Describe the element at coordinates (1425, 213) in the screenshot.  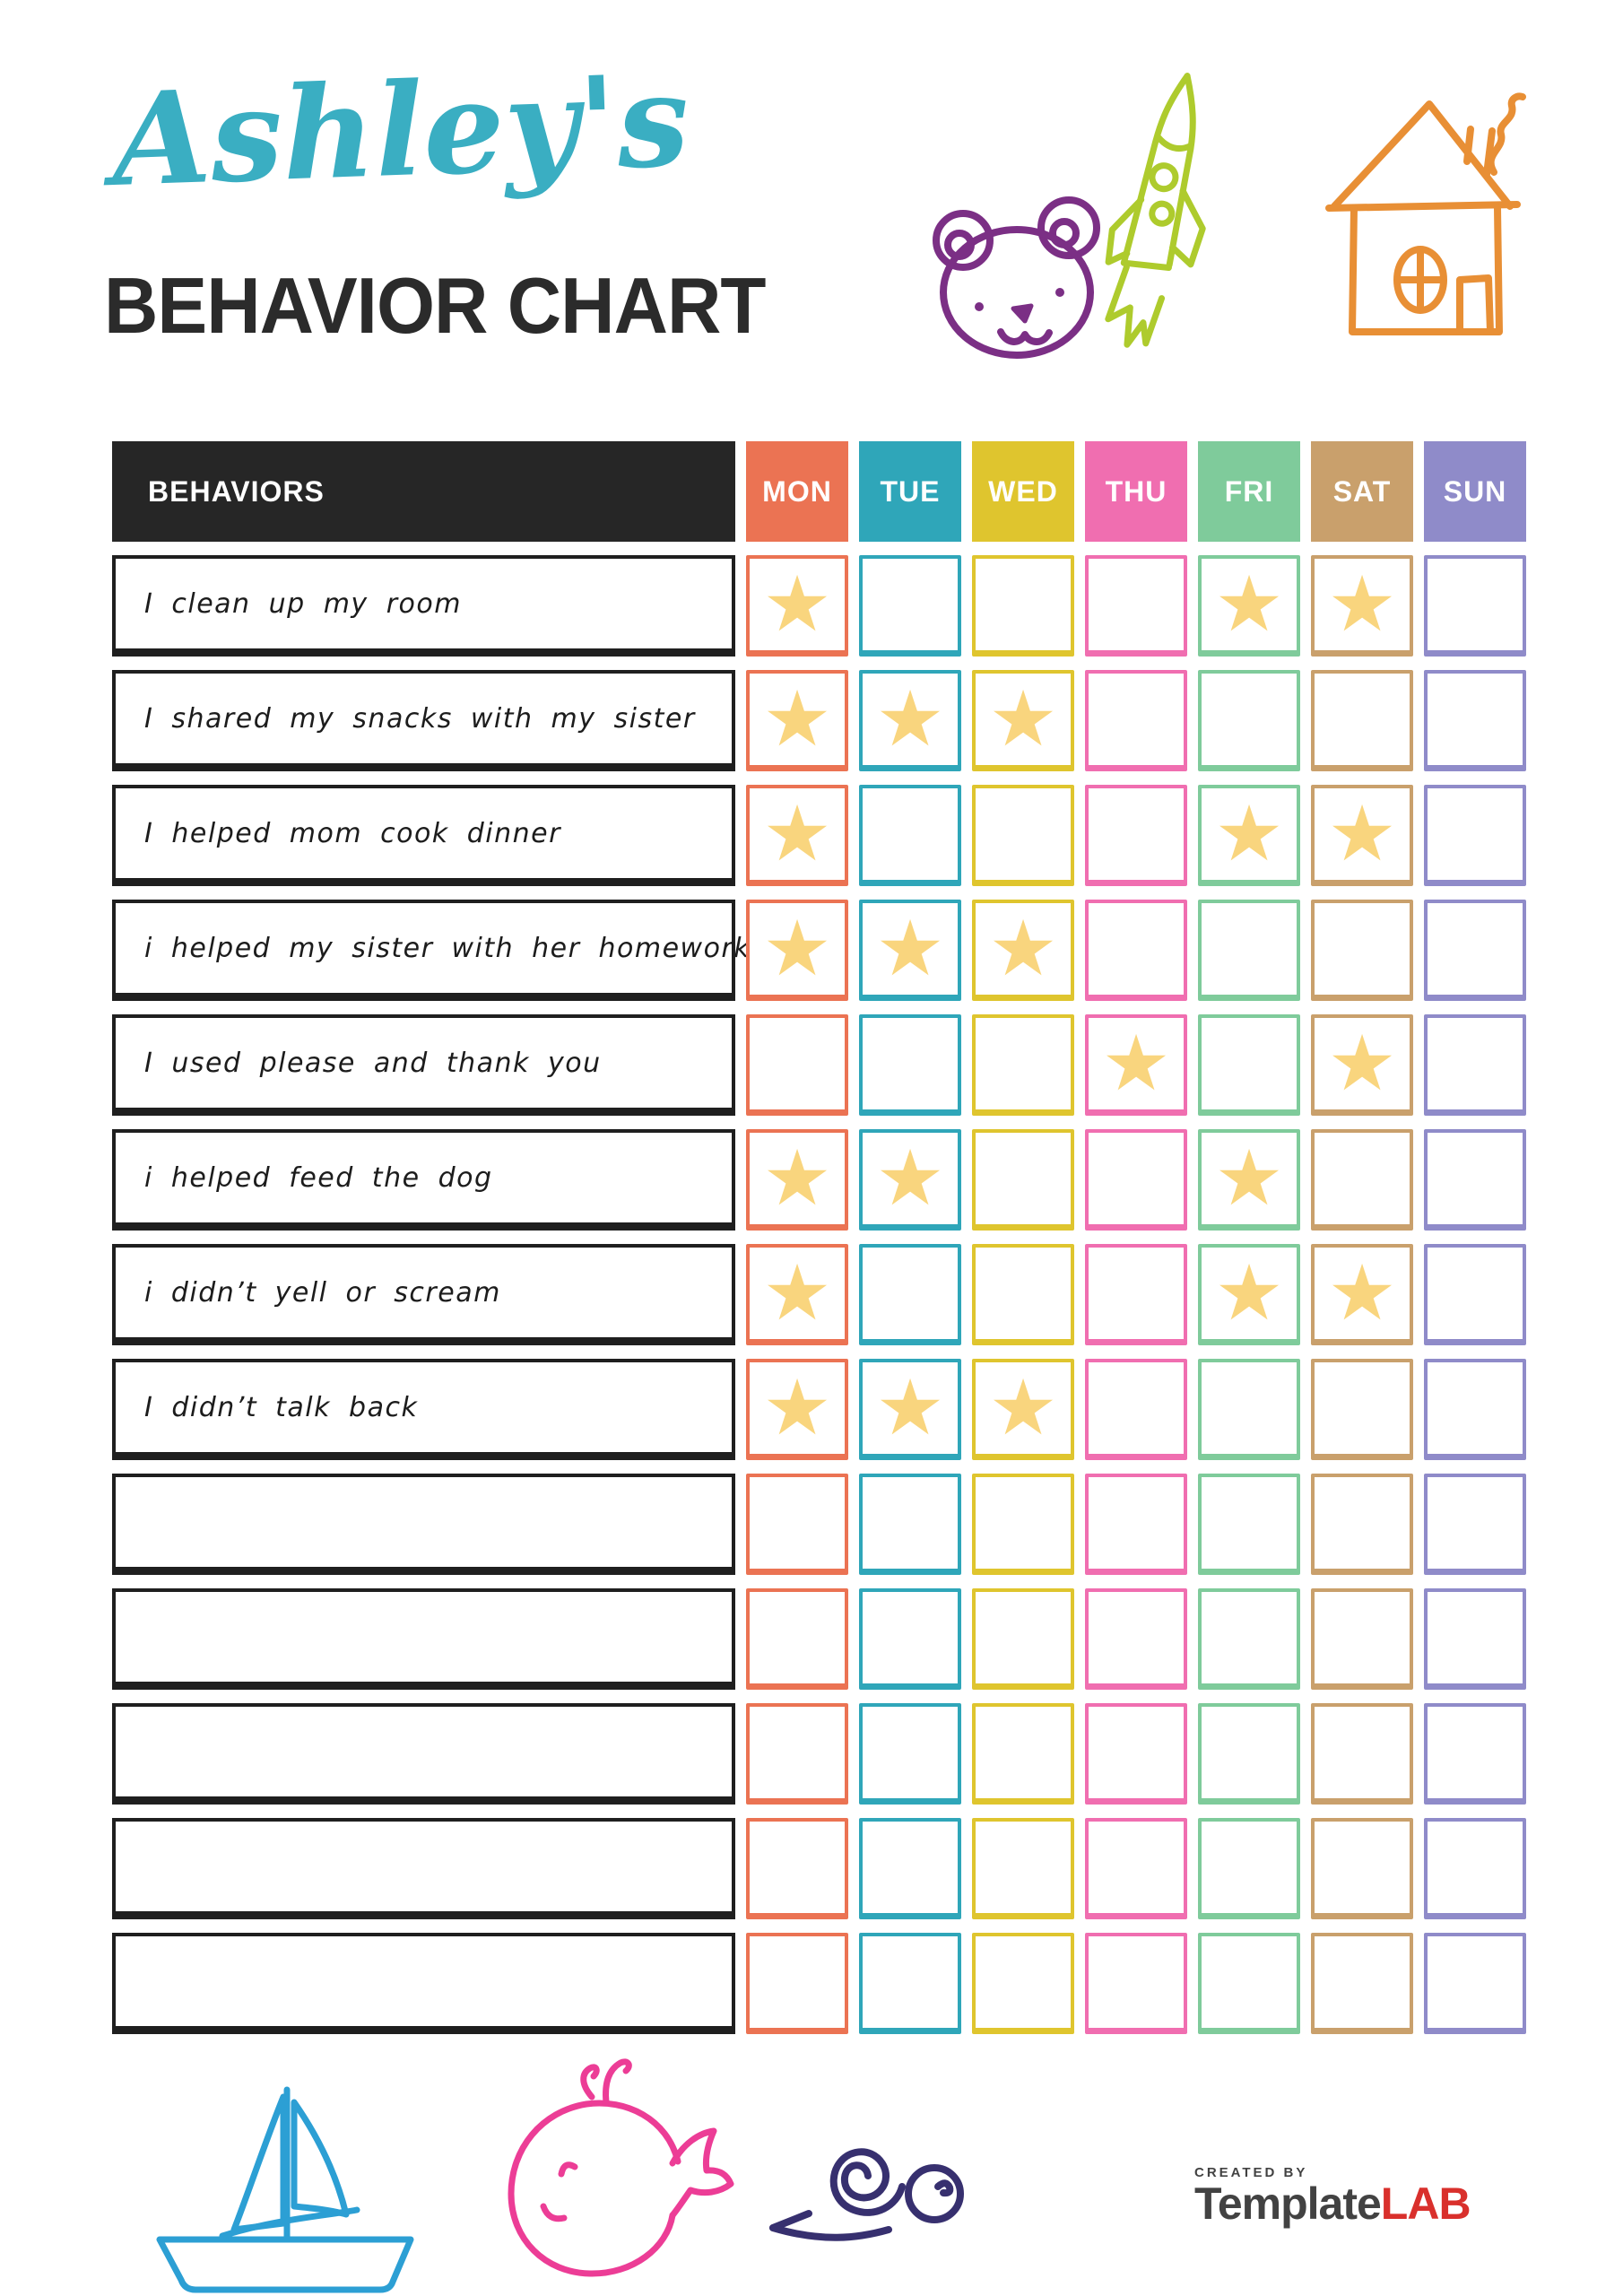
I see `house-icon` at that location.